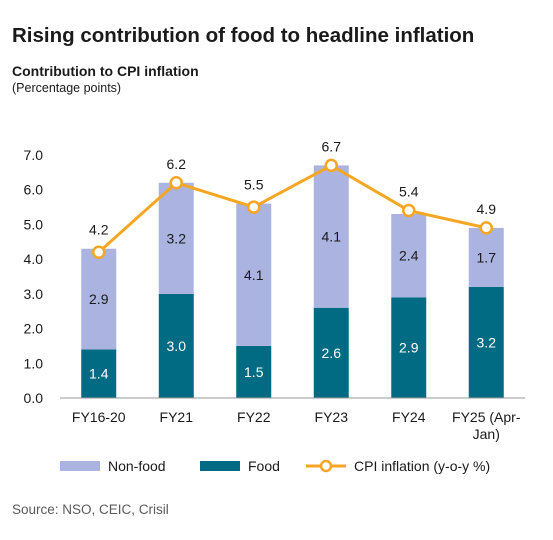  Describe the element at coordinates (292, 419) in the screenshot. I see `x-axis: FY16-20 FY21 FY22 FY23 FY24 FY25 (Apr-Jan)` at that location.